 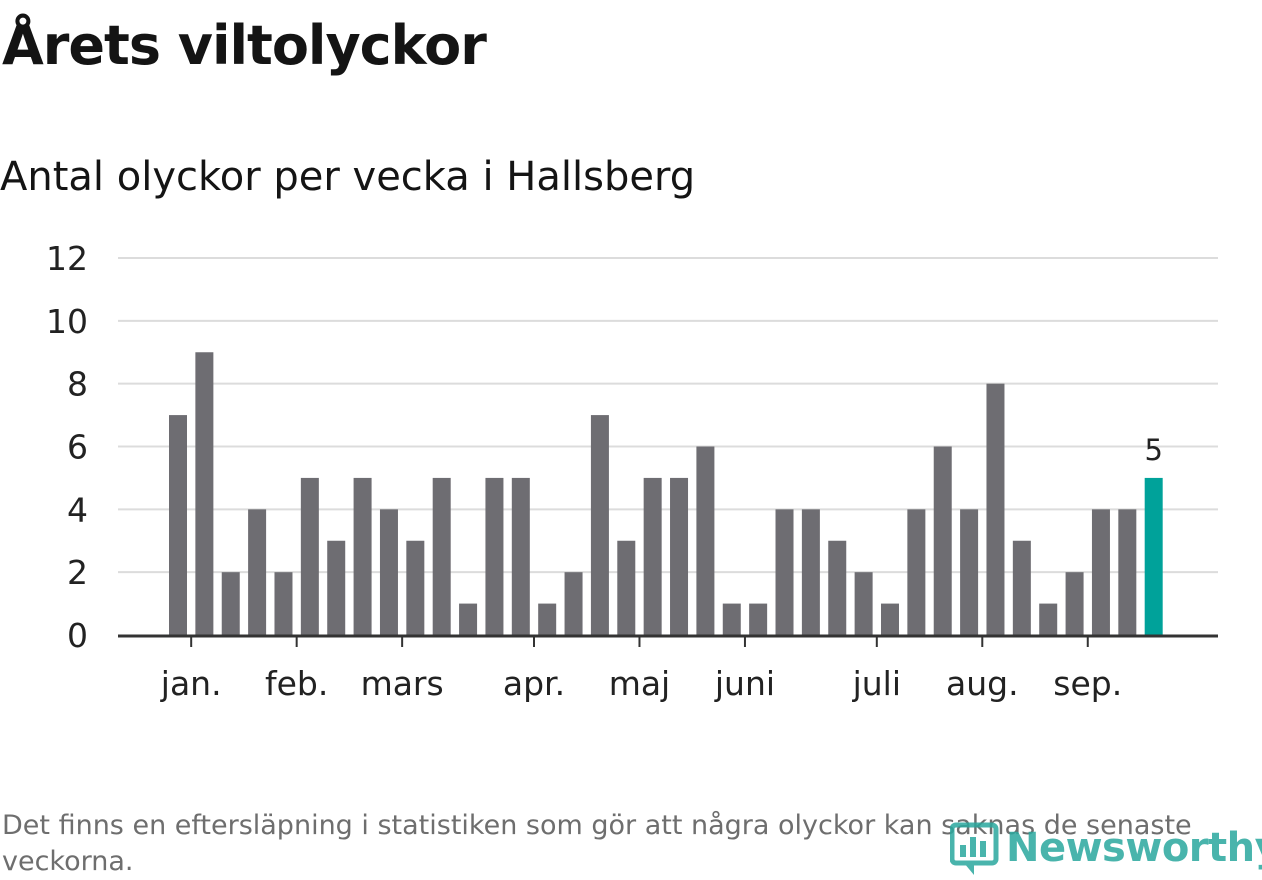 I want to click on y-axis-ticks: 0 2 4 6 8 10 12, so click(x=67, y=447).